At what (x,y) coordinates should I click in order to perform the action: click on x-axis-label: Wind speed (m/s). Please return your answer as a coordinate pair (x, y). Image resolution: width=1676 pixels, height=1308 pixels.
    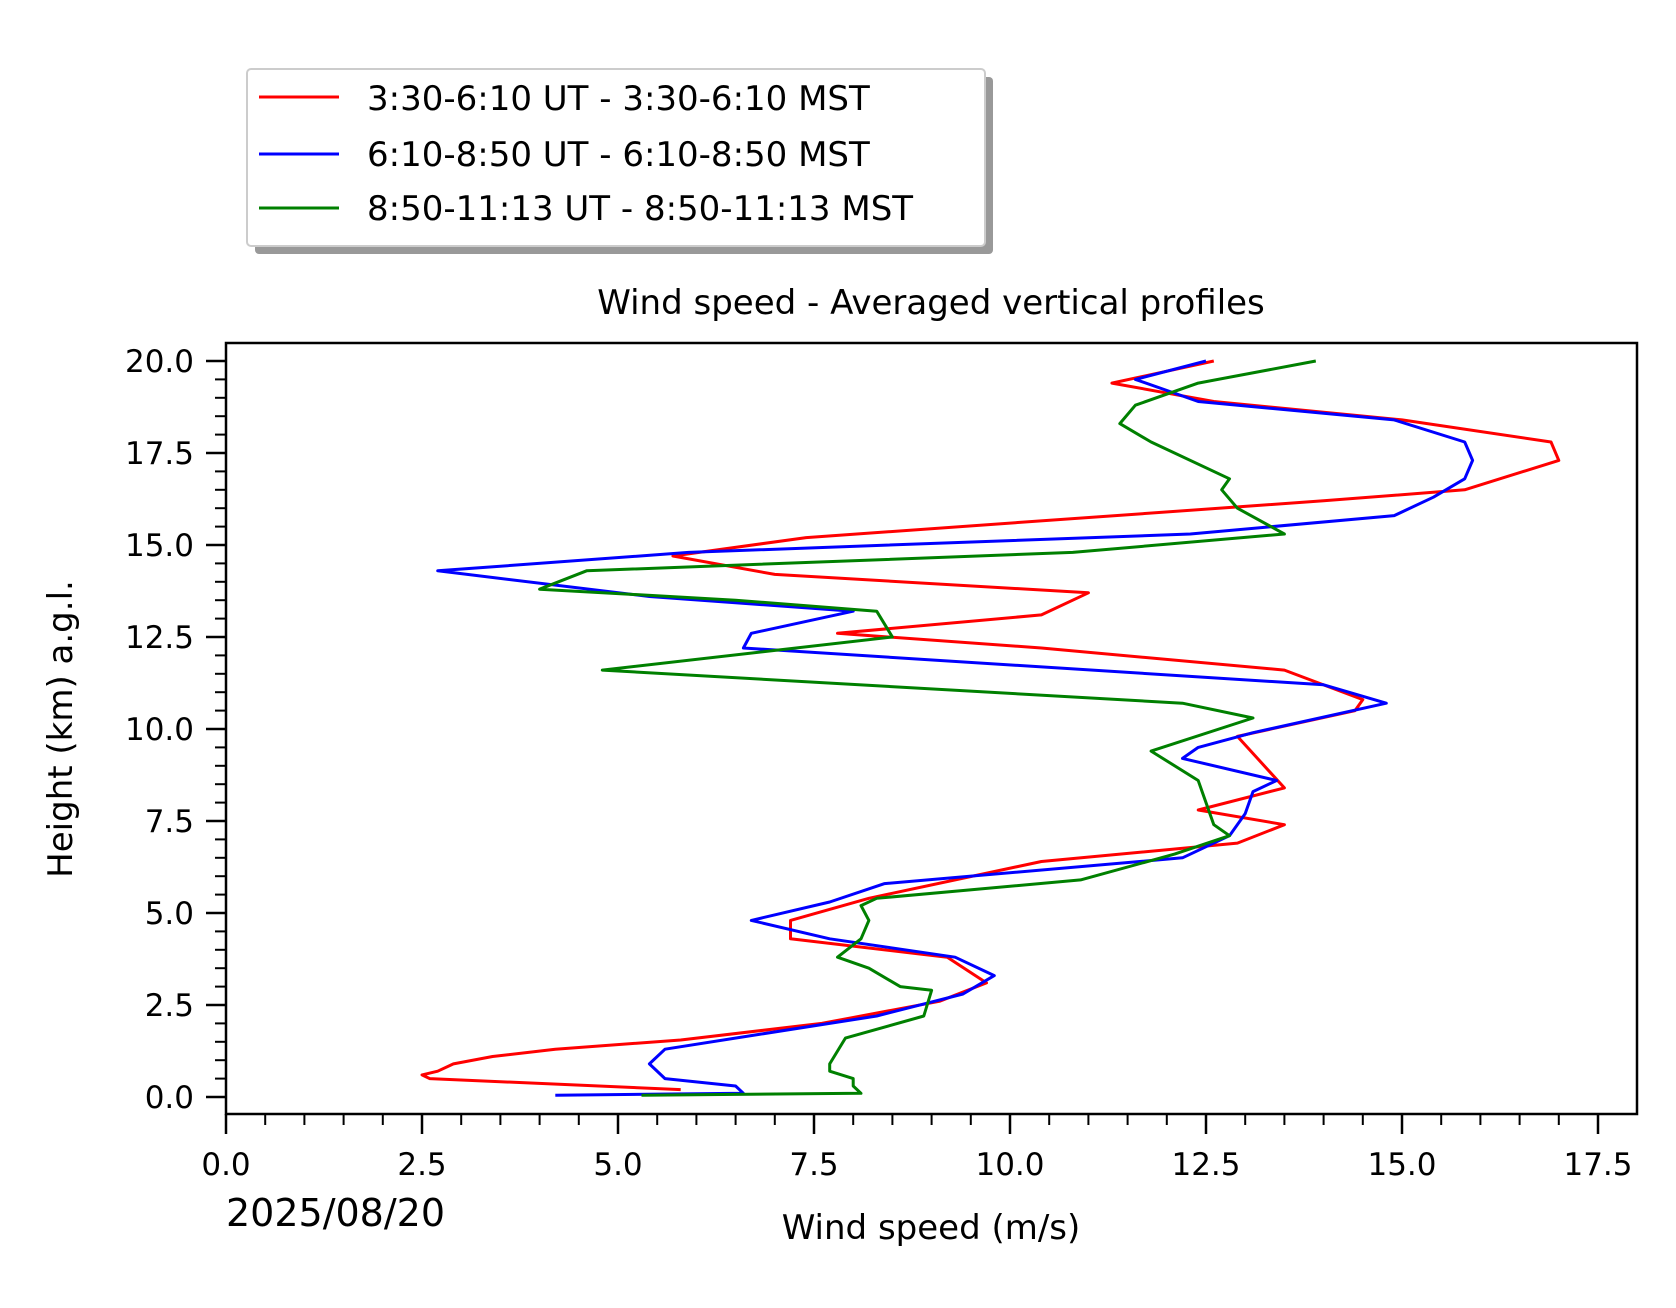
    Looking at the image, I should click on (931, 1228).